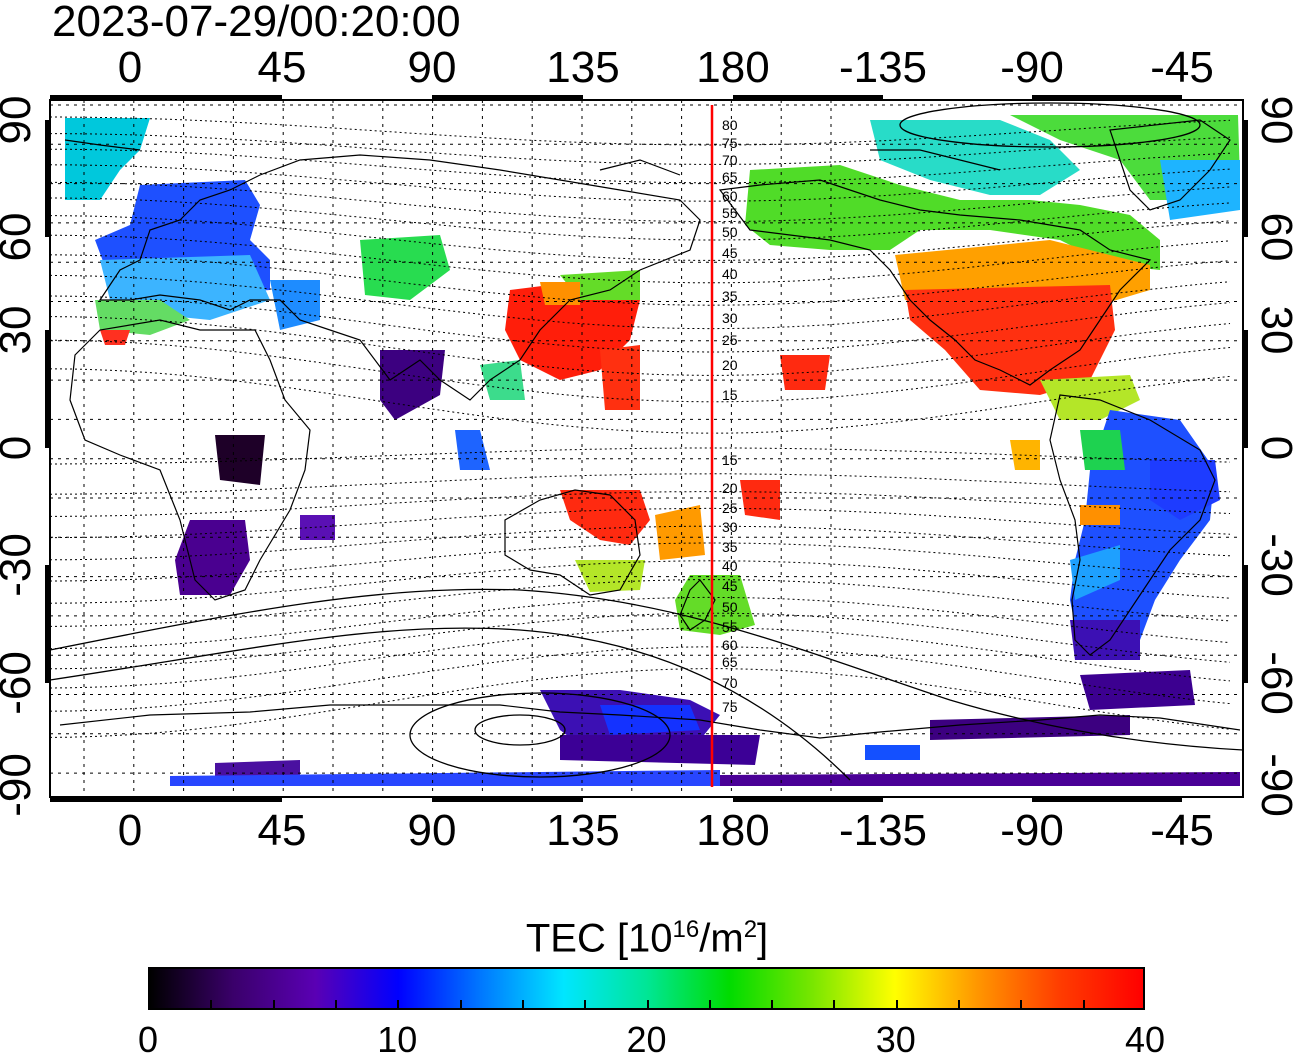 This screenshot has width=1294, height=1060. What do you see at coordinates (432, 67) in the screenshot?
I see `lon-tick-label-top: 90` at bounding box center [432, 67].